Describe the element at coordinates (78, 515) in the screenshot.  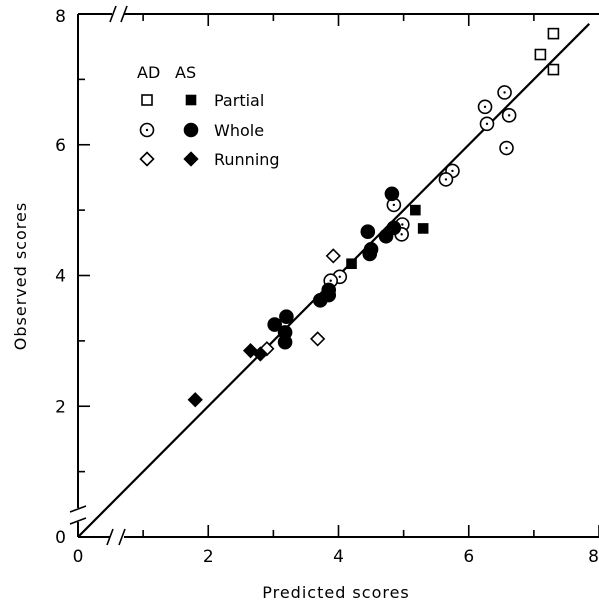
I see `y-axis-break-mark` at that location.